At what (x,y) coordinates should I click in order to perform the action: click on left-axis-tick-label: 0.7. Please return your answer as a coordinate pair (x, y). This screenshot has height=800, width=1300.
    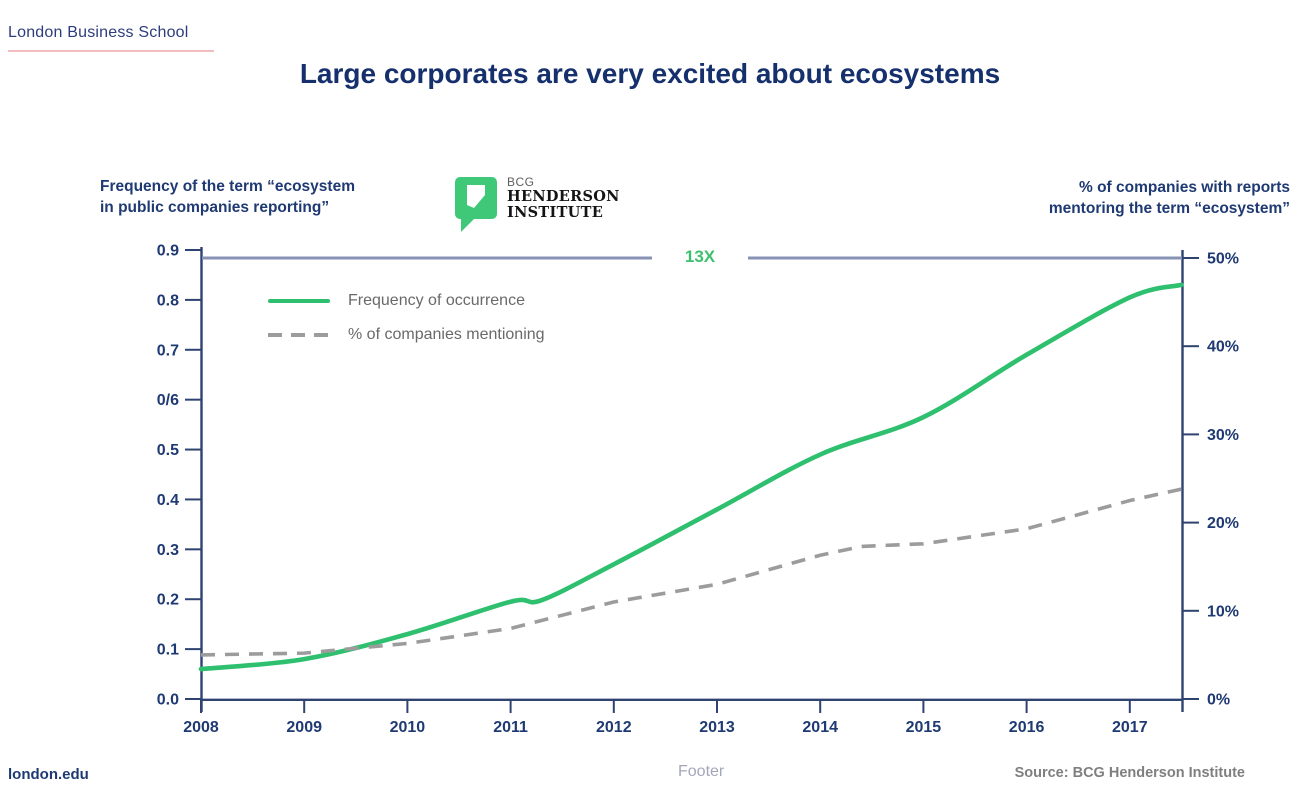
    Looking at the image, I should click on (168, 350).